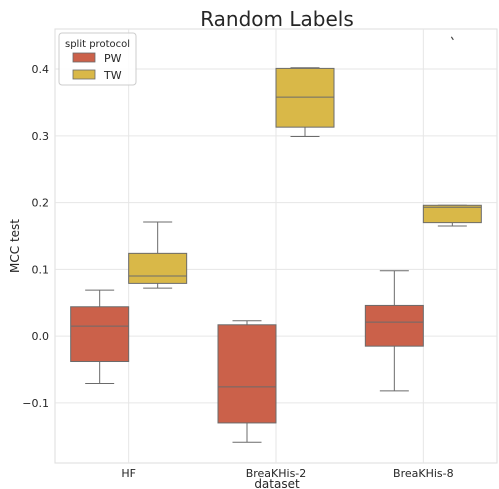  I want to click on y-tick-label: 0.1, so click(41, 269).